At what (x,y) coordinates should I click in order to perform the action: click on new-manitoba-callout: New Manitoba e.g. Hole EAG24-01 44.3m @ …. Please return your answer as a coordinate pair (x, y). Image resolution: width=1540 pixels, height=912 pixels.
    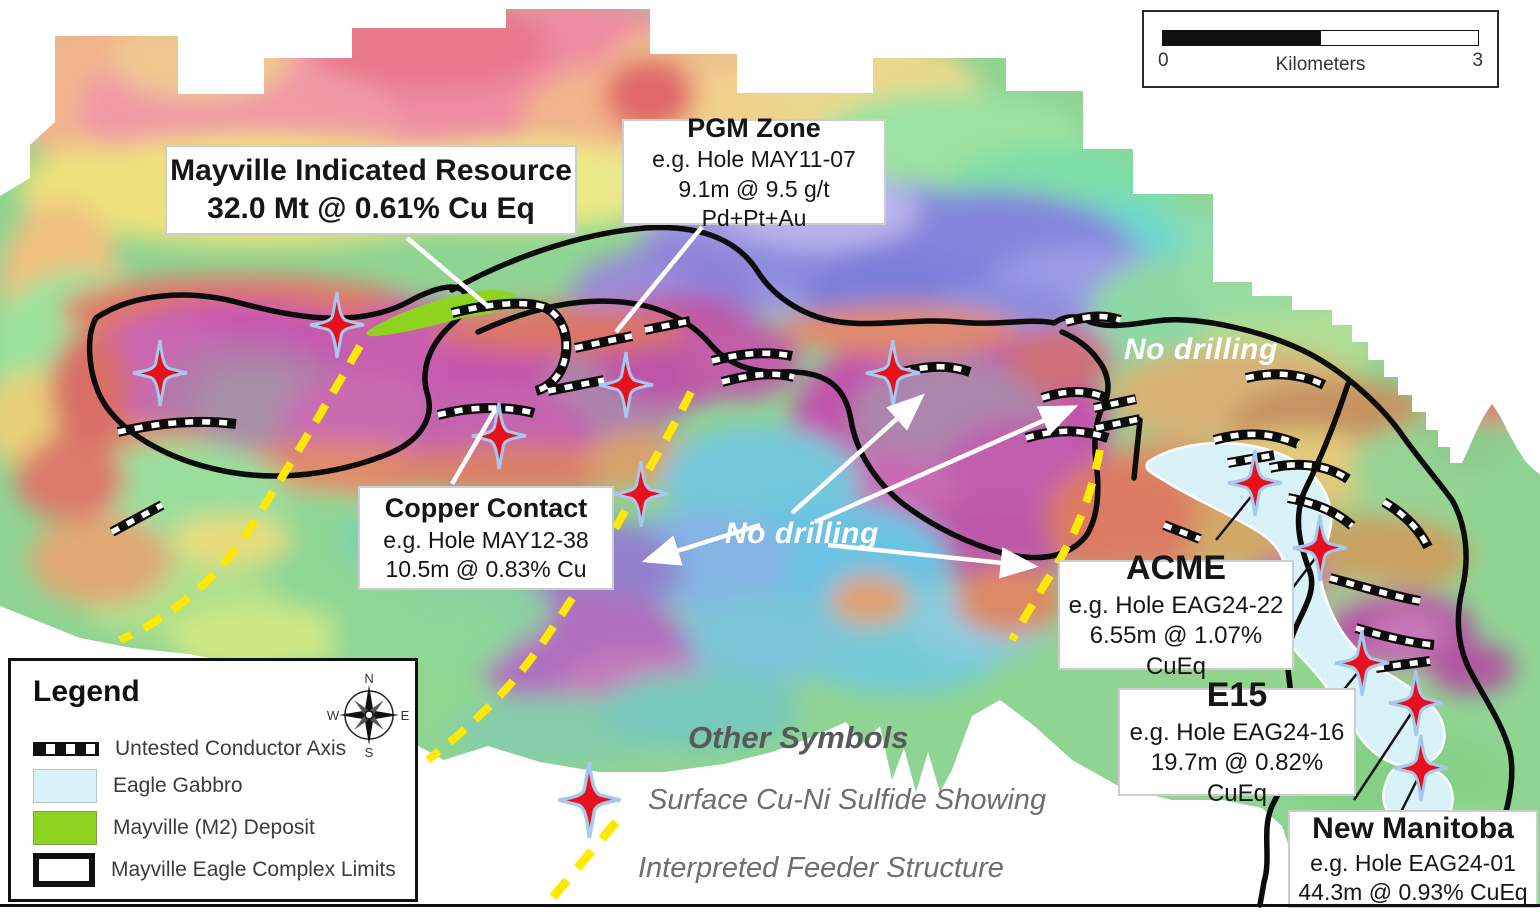
    Looking at the image, I should click on (1413, 859).